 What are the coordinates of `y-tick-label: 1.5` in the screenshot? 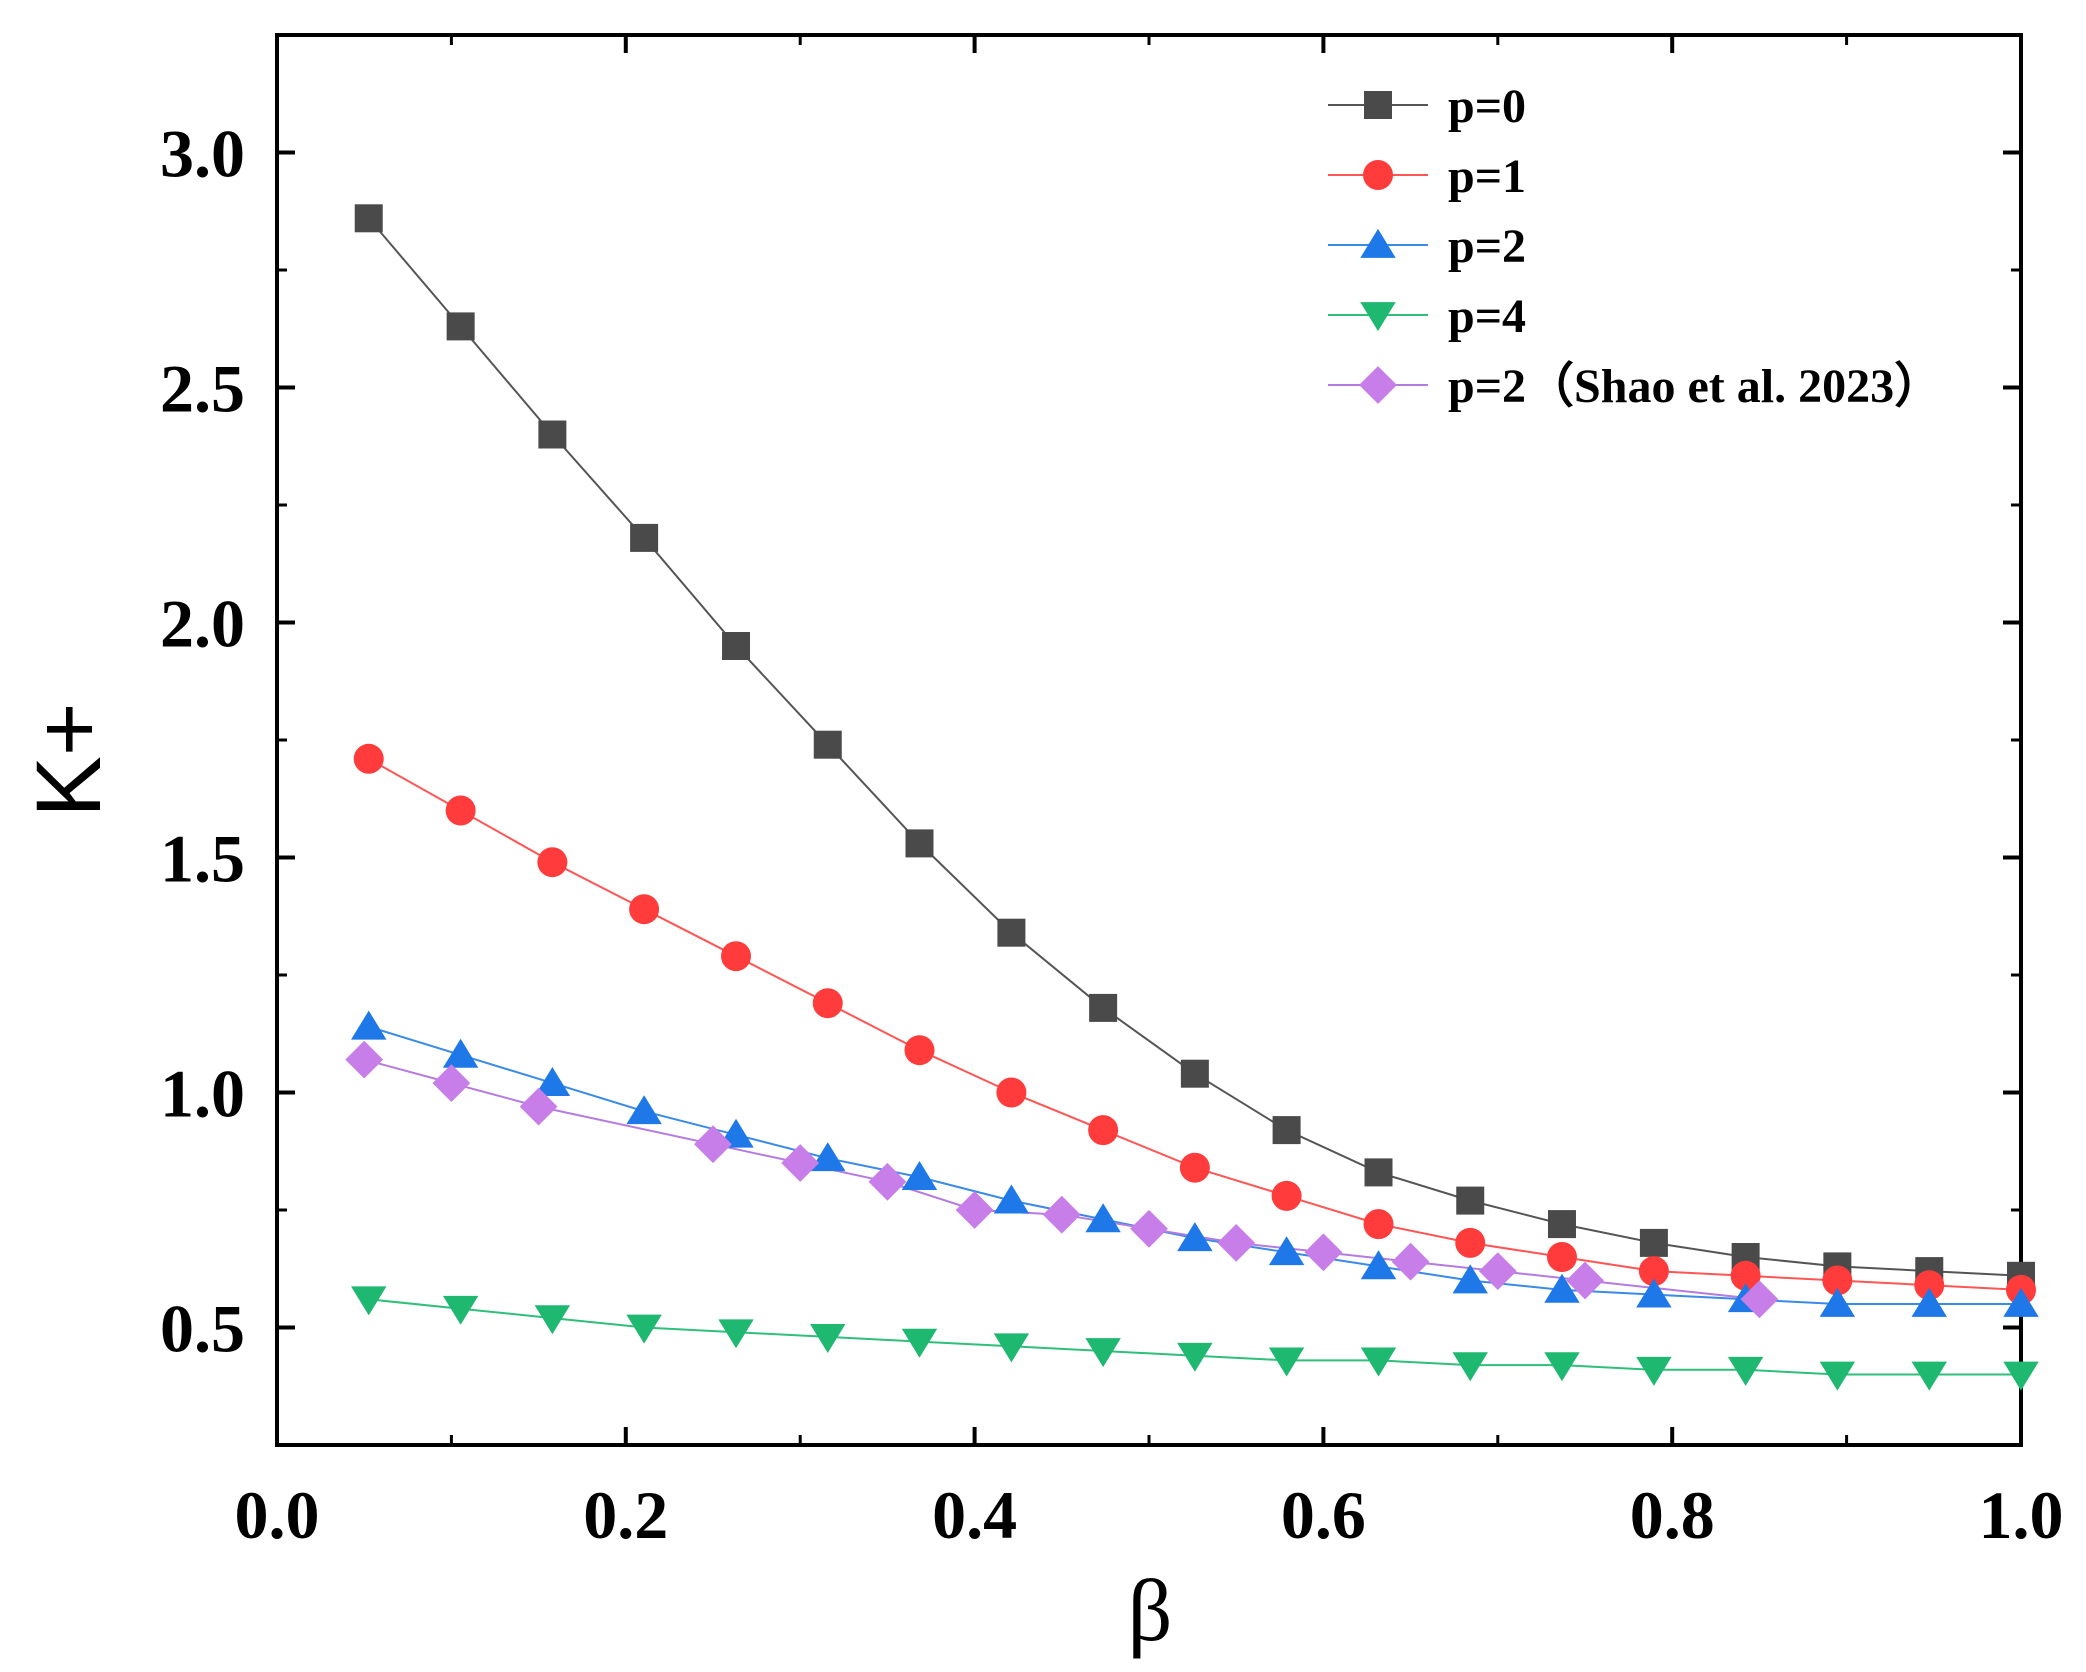 It's located at (202, 859).